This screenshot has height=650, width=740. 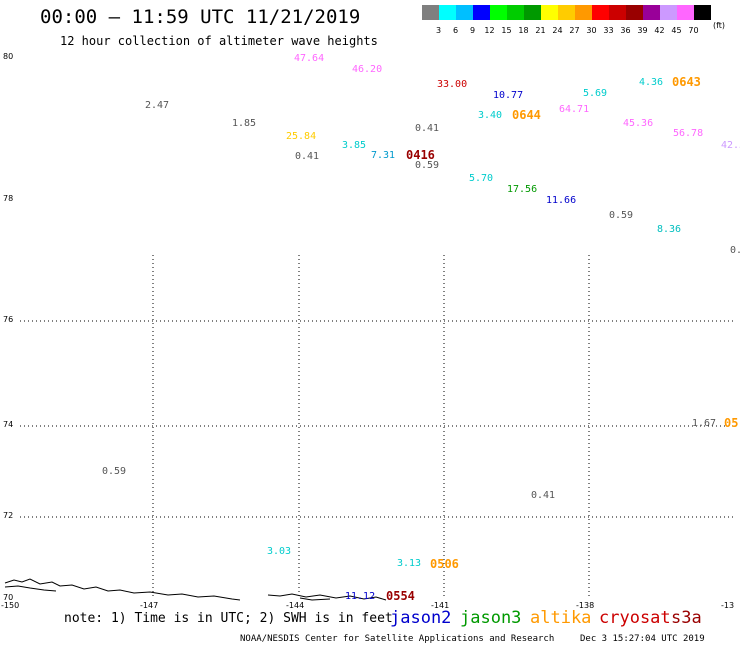 I want to click on swh-value: 2.47, so click(x=157, y=105).